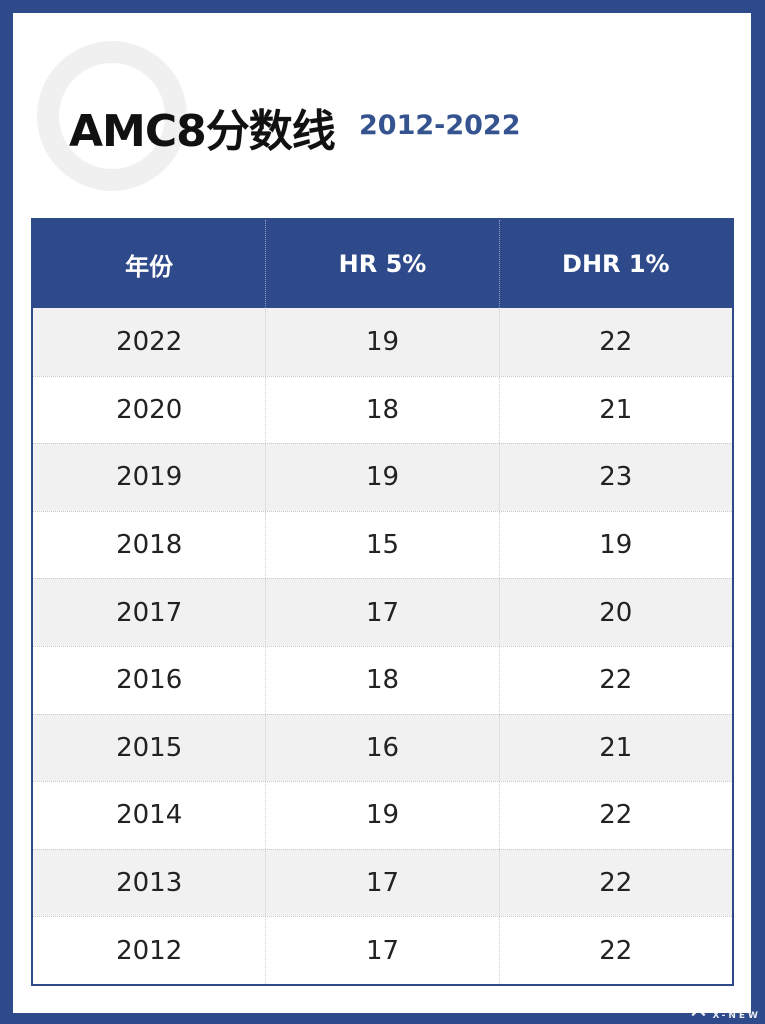 The height and width of the screenshot is (1024, 765). I want to click on table-header: 年份 HR 5% DHR 1%, so click(382, 264).